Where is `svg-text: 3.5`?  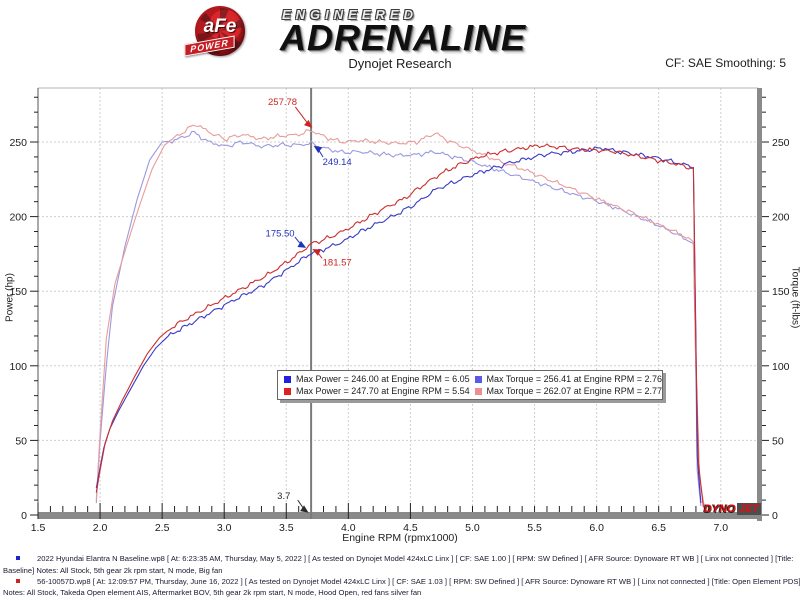
svg-text: 3.5 is located at coordinates (286, 528).